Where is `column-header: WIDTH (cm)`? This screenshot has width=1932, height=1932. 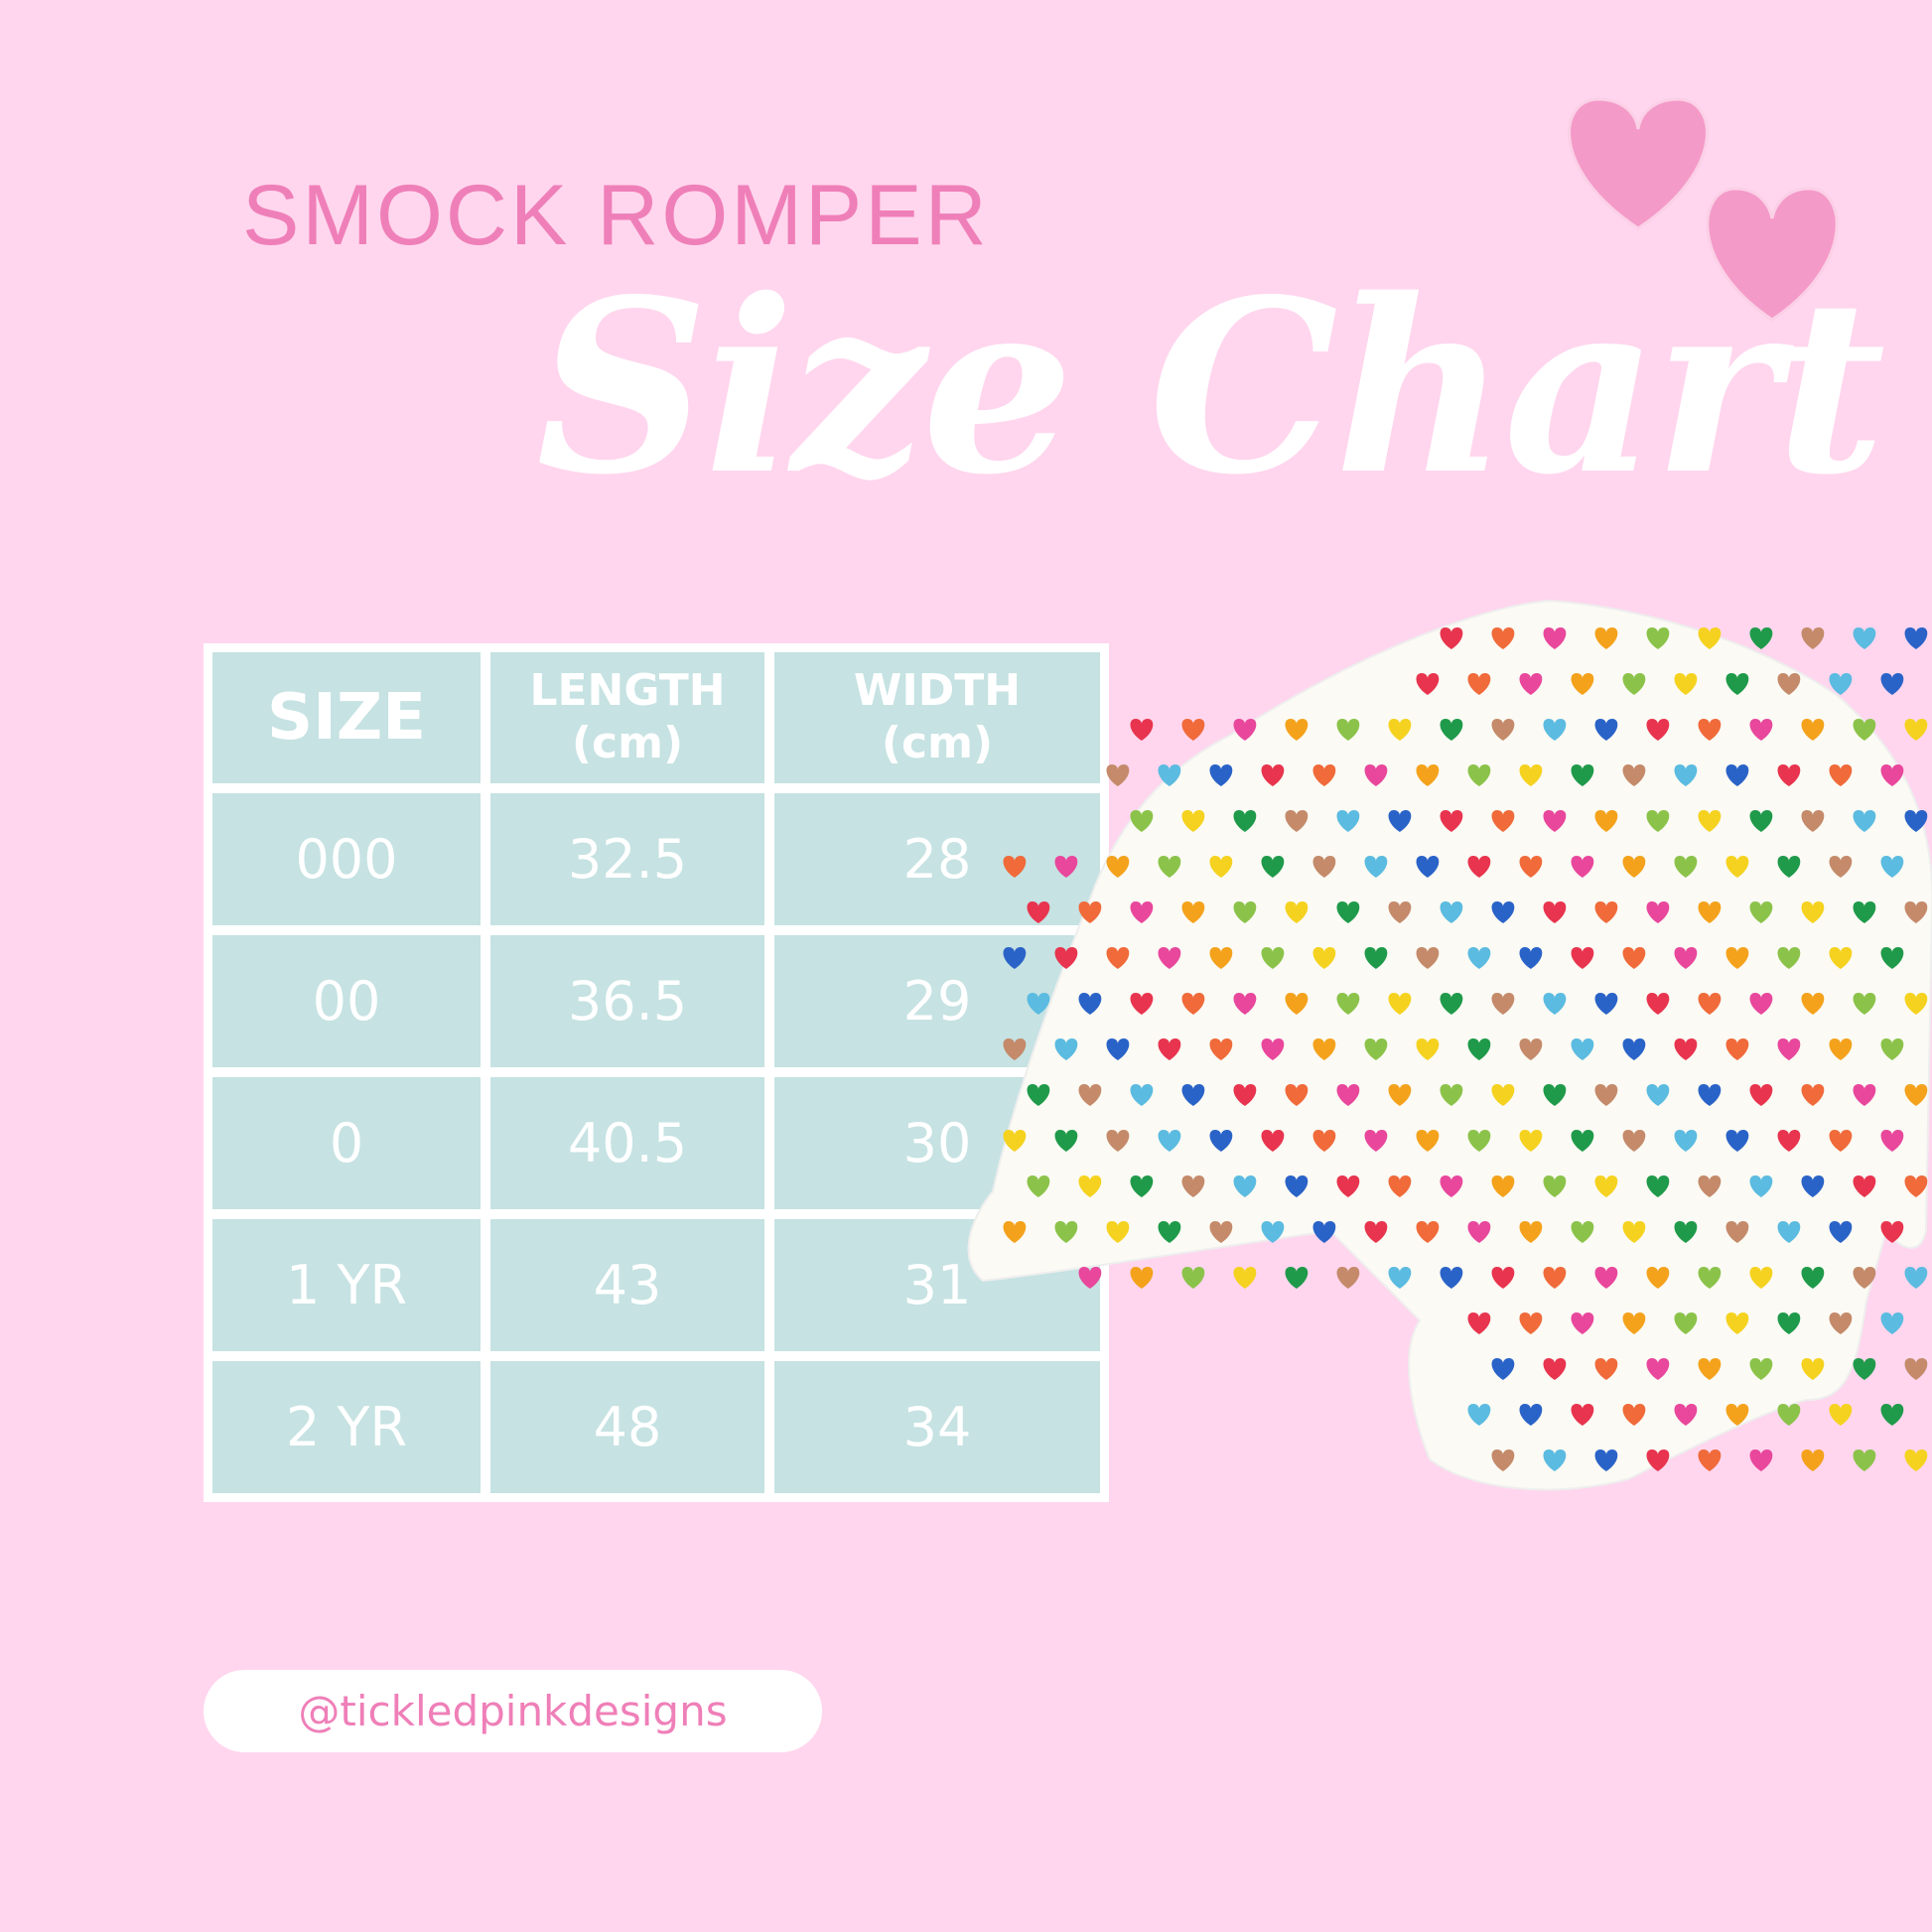
column-header: WIDTH (cm) is located at coordinates (937, 718).